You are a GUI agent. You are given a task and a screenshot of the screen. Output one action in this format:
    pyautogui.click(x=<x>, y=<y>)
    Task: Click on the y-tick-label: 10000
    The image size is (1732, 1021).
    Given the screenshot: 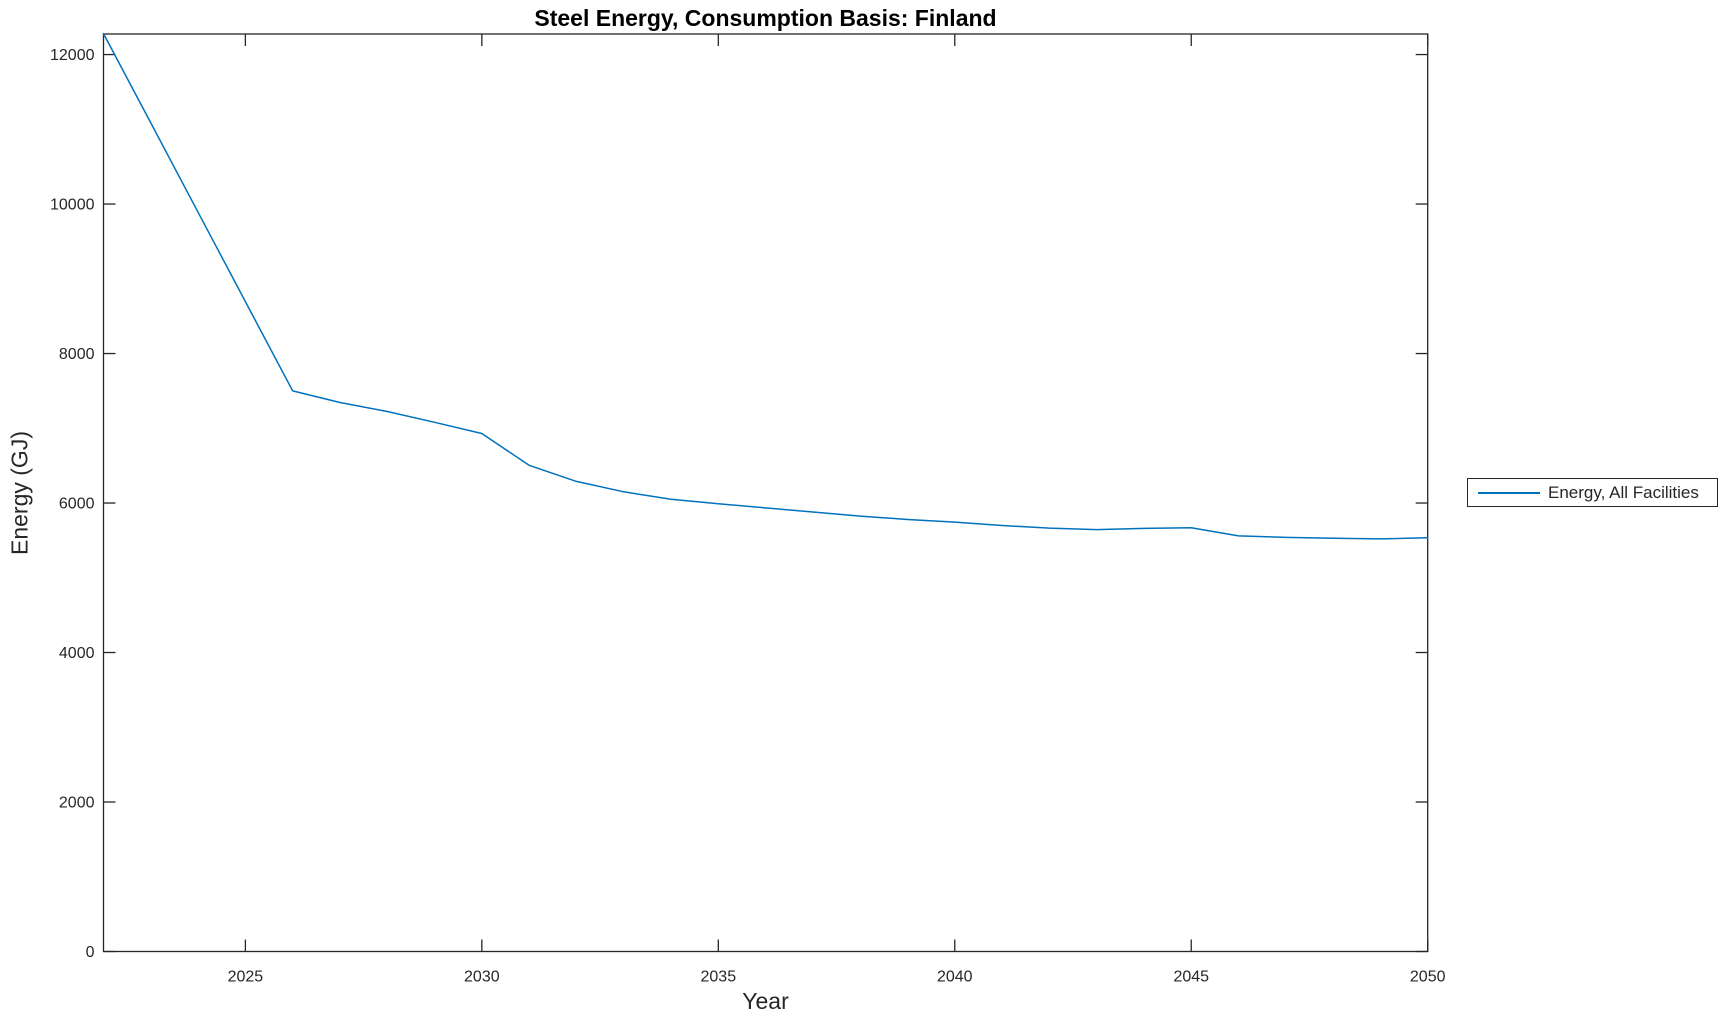 What is the action you would take?
    pyautogui.click(x=72, y=205)
    